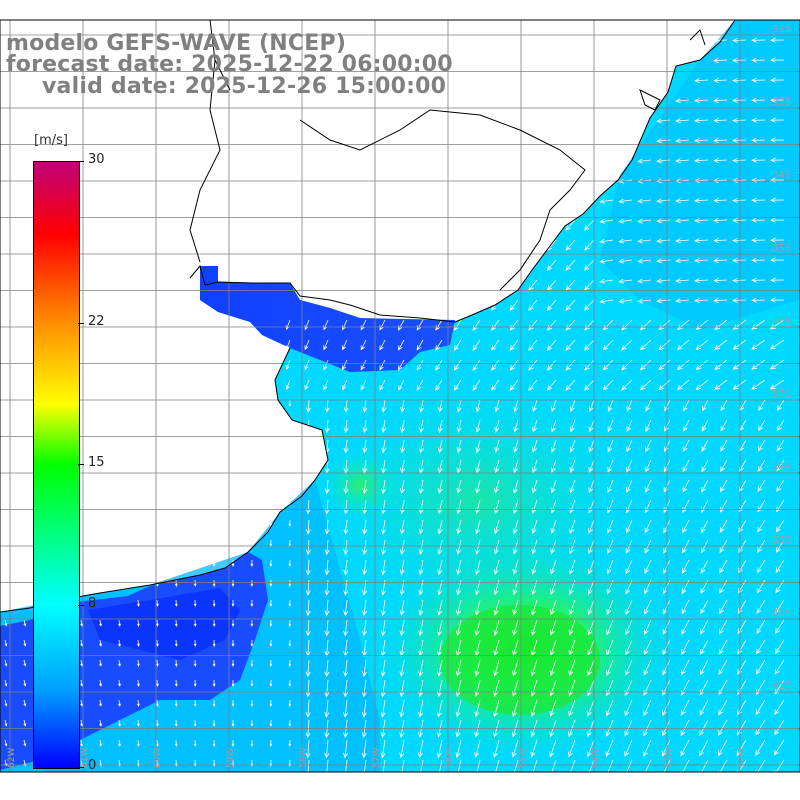 This screenshot has width=800, height=800. I want to click on colorbar-tick-label: 15, so click(96, 462).